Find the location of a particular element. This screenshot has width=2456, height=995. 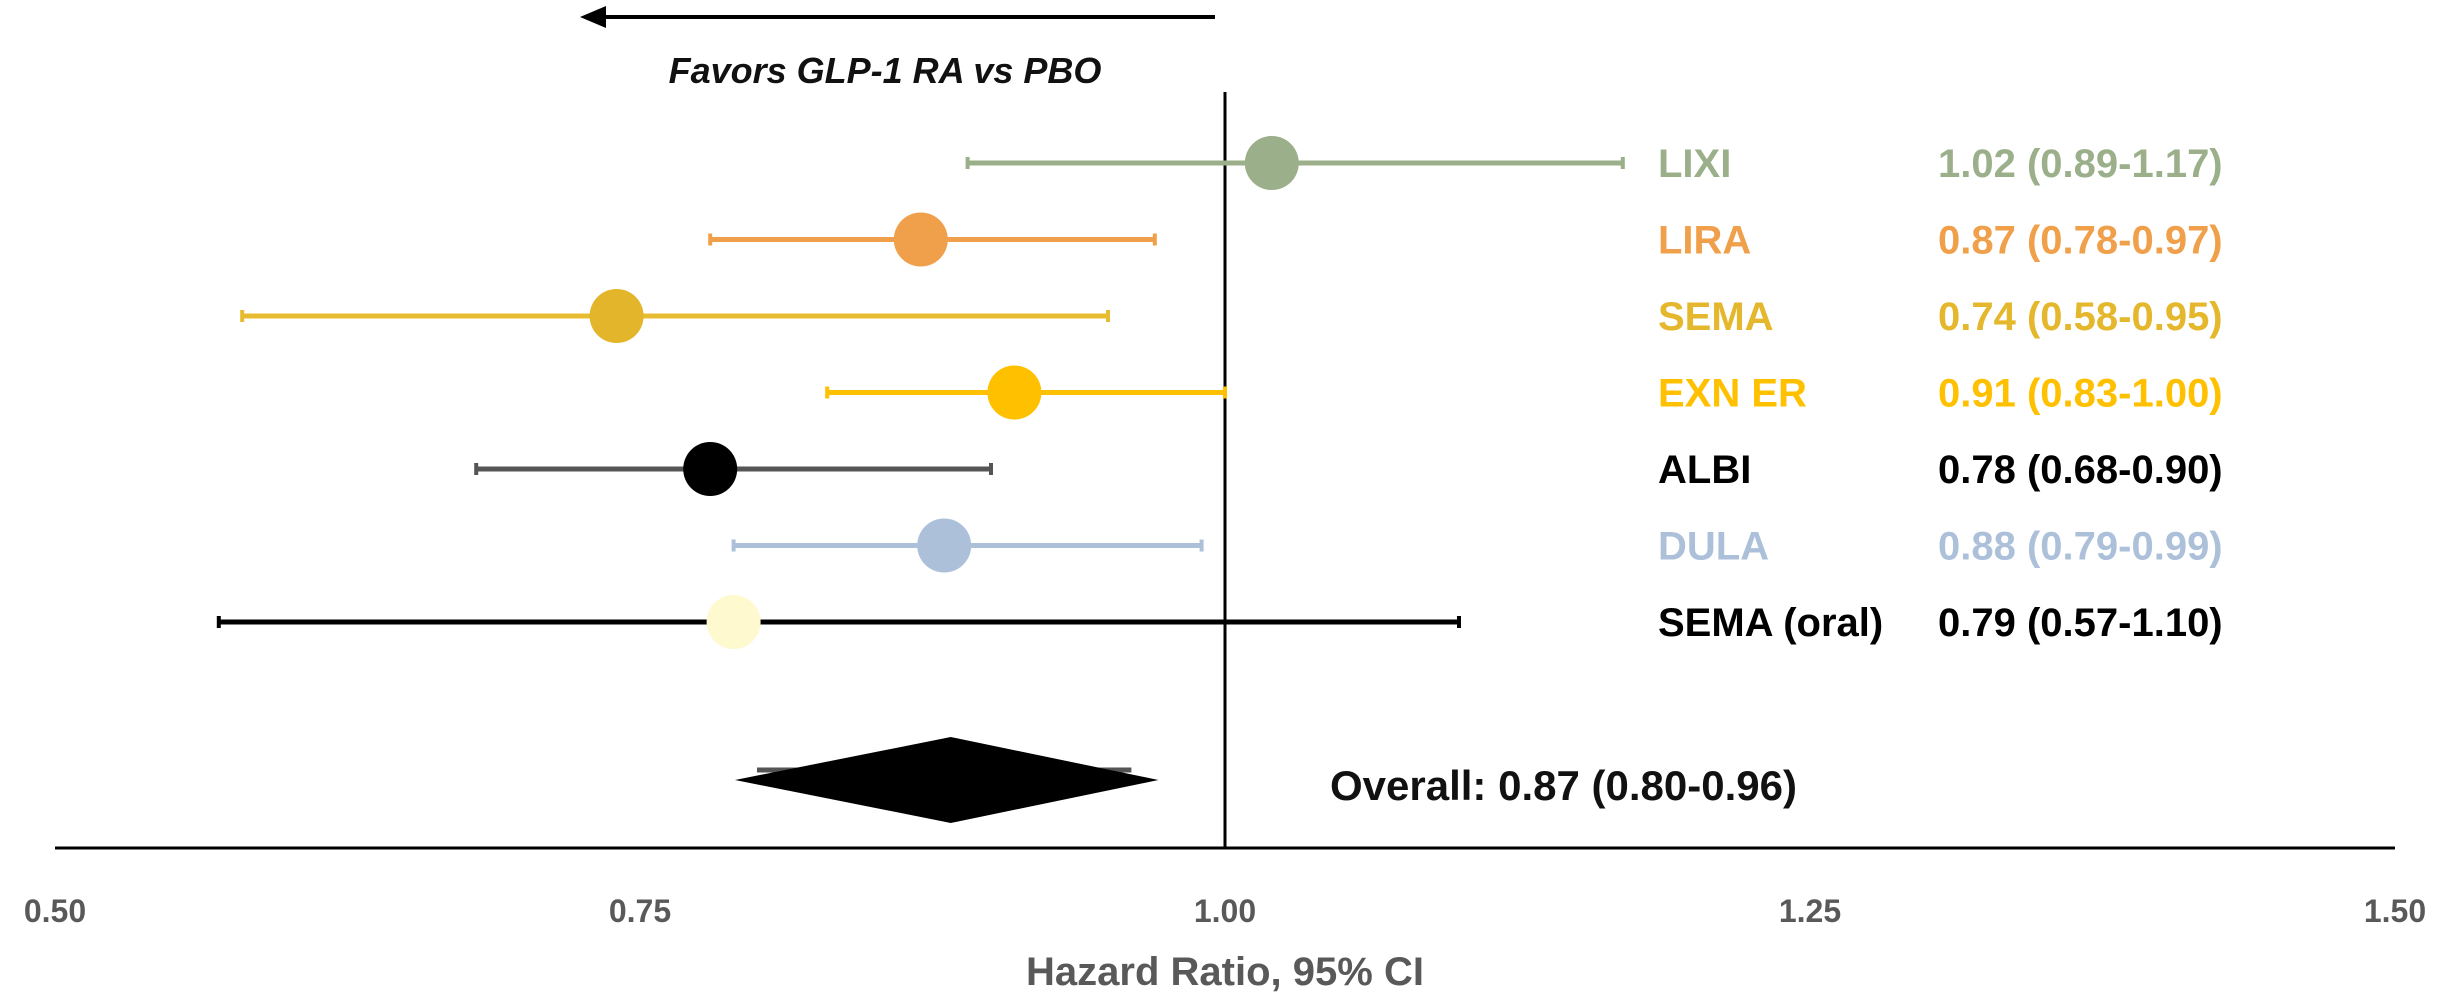

study-hr-label: 0.88 (0.79-0.99) is located at coordinates (2080, 547).